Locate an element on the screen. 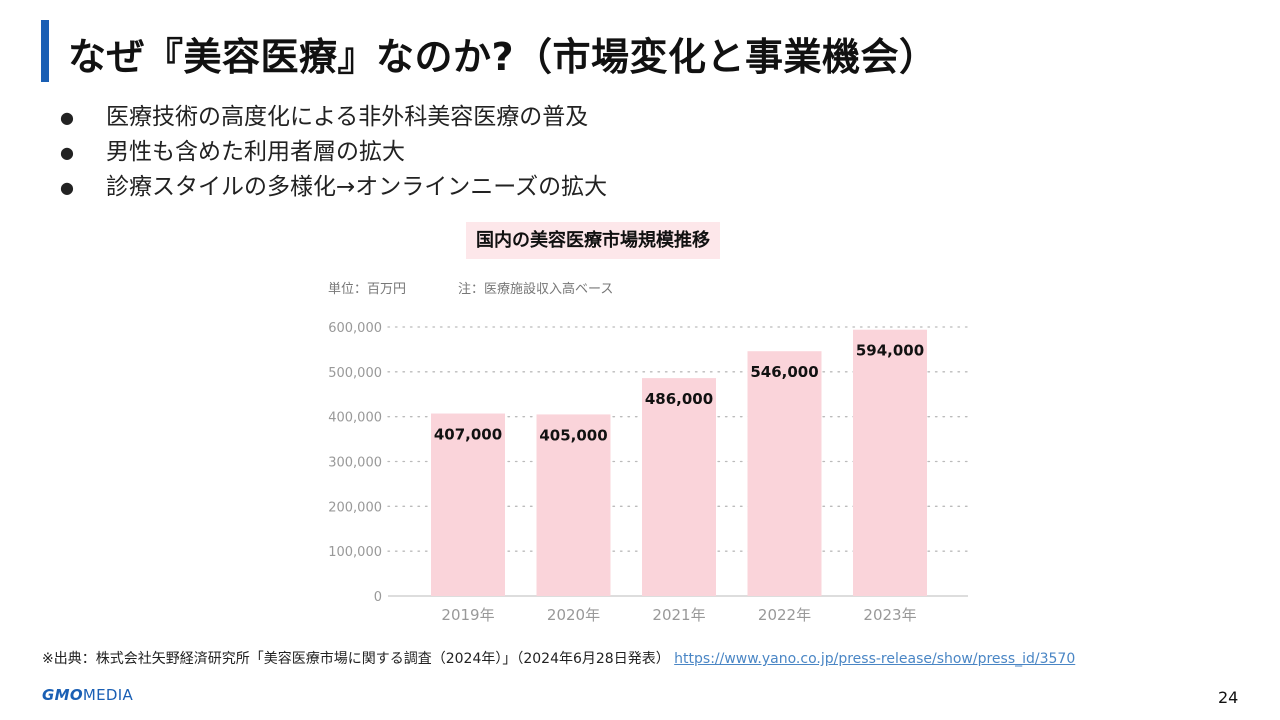 The height and width of the screenshot is (720, 1280). bar-value-label: 546,000 is located at coordinates (784, 372).